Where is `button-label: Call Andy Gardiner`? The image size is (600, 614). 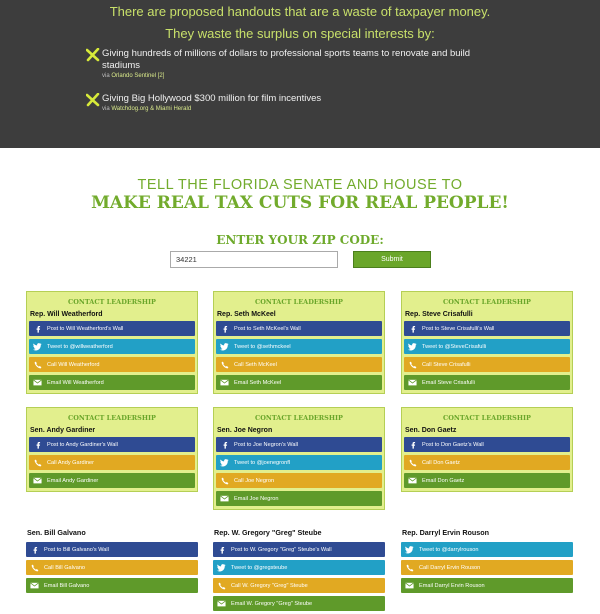 button-label: Call Andy Gardiner is located at coordinates (70, 462).